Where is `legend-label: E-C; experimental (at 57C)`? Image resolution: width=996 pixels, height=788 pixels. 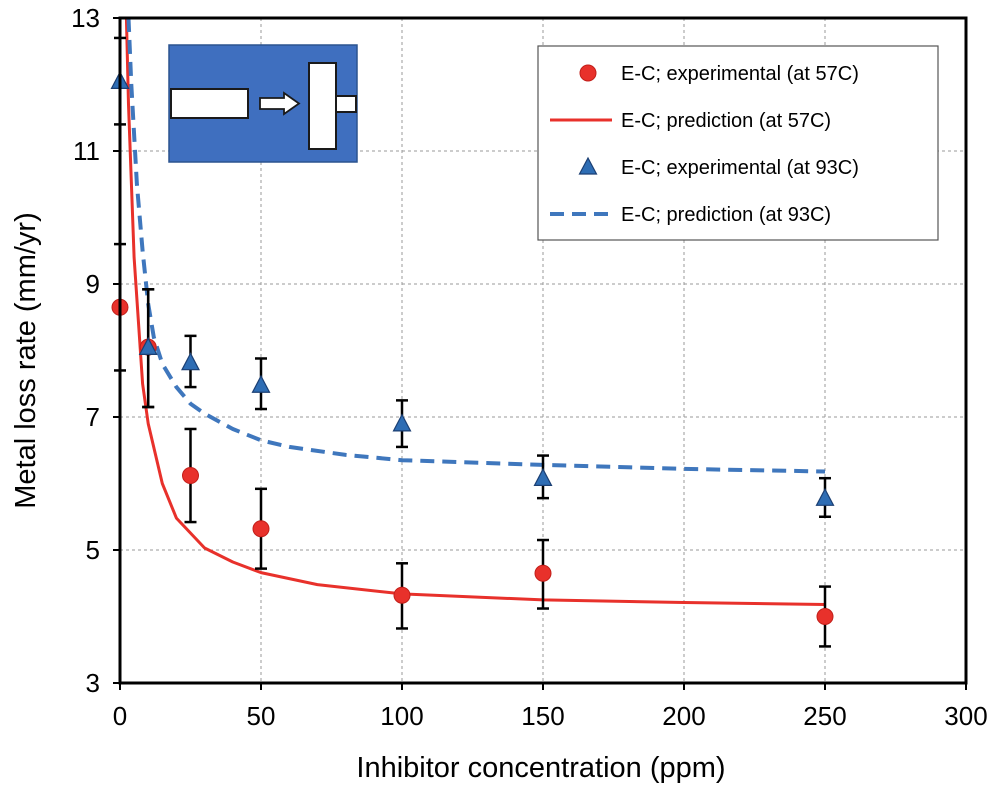
legend-label: E-C; experimental (at 57C) is located at coordinates (740, 74).